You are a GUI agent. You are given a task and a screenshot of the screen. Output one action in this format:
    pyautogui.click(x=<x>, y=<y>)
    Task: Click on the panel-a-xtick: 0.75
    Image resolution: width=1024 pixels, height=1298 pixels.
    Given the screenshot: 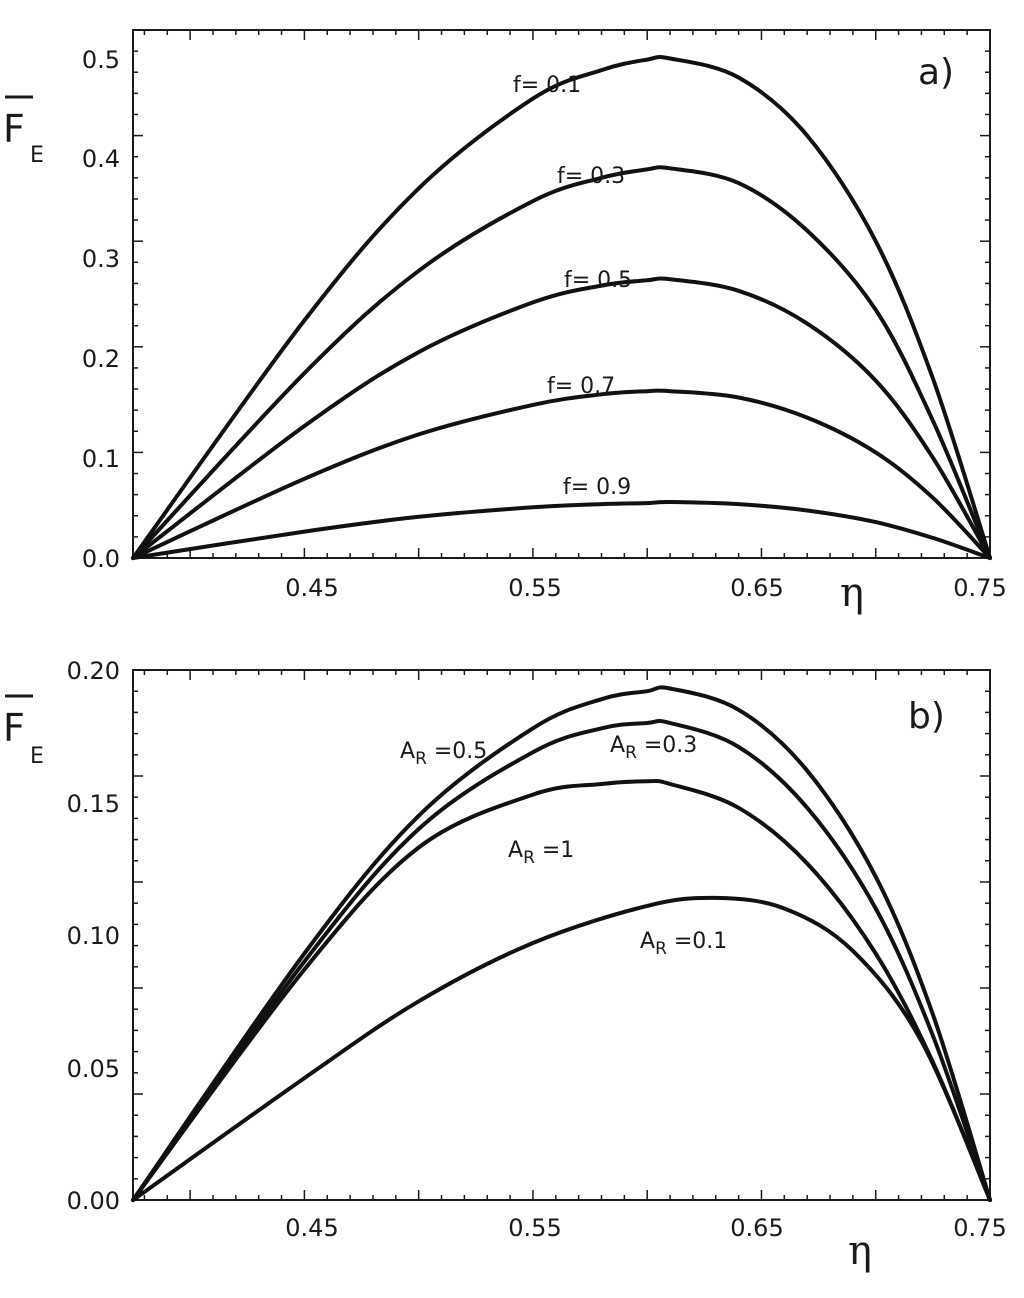 What is the action you would take?
    pyautogui.click(x=979, y=588)
    